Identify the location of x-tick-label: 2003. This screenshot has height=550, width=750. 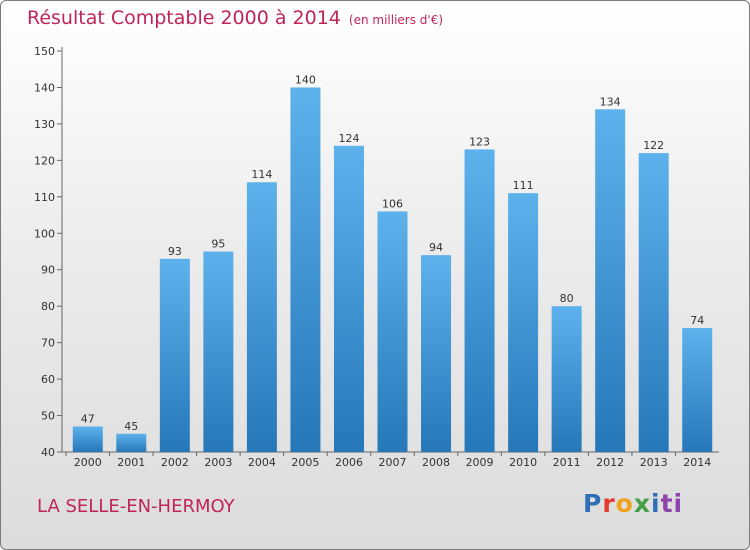
(218, 462).